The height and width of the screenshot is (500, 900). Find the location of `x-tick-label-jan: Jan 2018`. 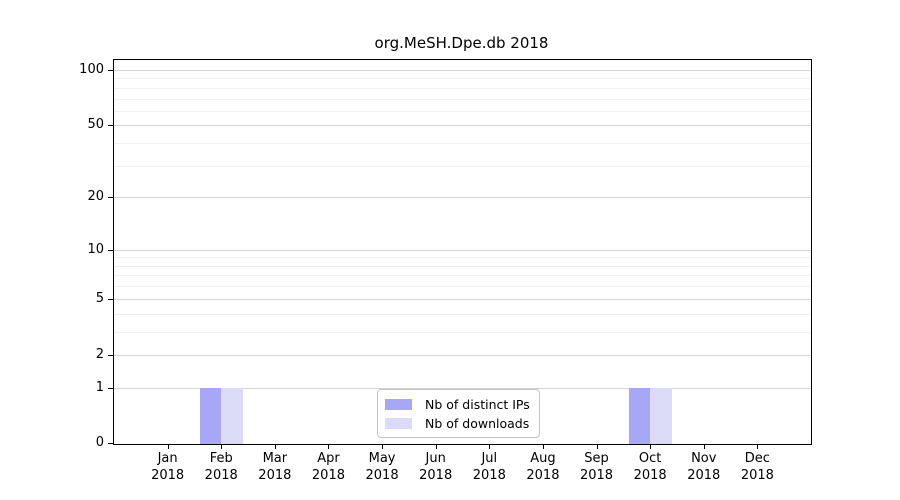

x-tick-label-jan: Jan 2018 is located at coordinates (168, 467).